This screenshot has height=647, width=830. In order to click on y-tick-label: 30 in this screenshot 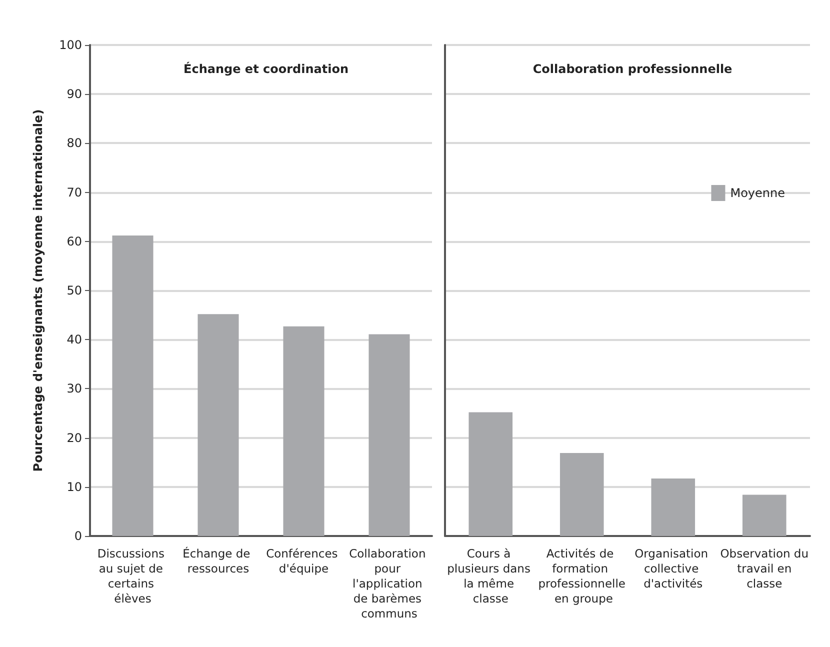, I will do `click(74, 389)`.